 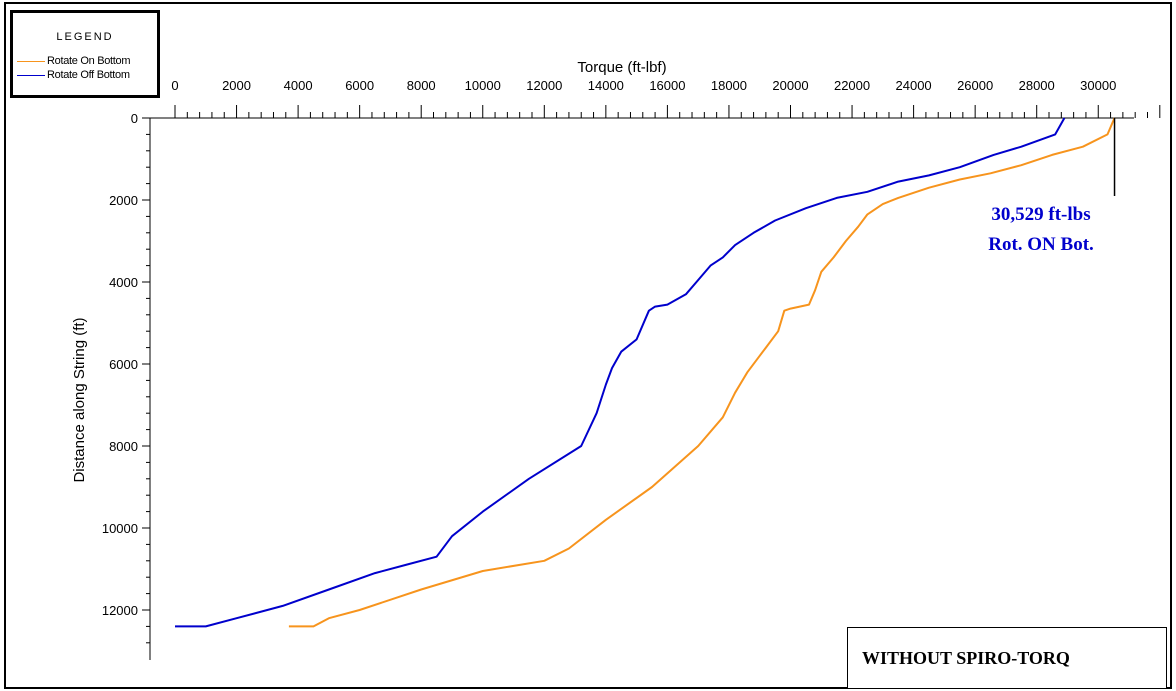 I want to click on x-tick-label: 10000, so click(x=483, y=85).